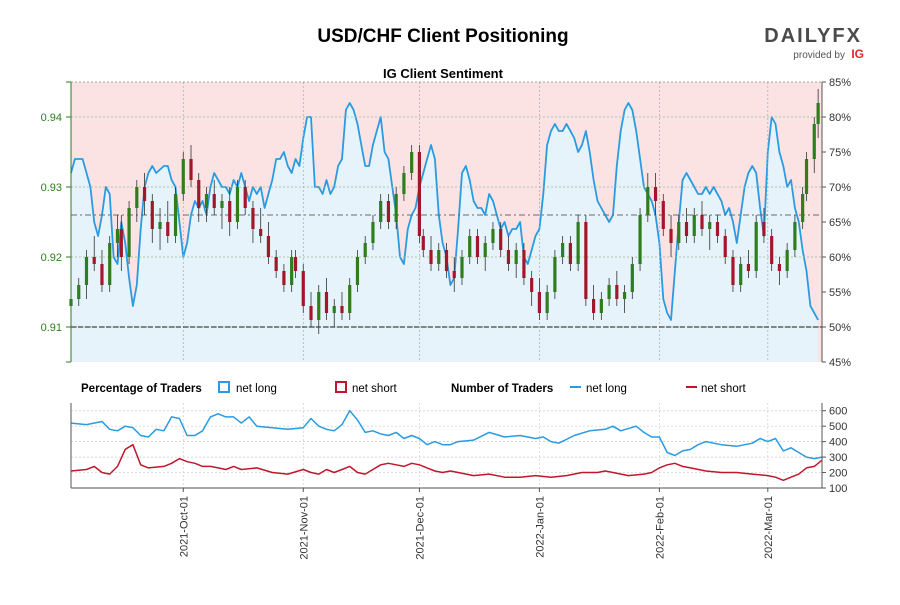 Image resolution: width=900 pixels, height=605 pixels. What do you see at coordinates (840, 83) in the screenshot?
I see `percent-tick-label: 85%` at bounding box center [840, 83].